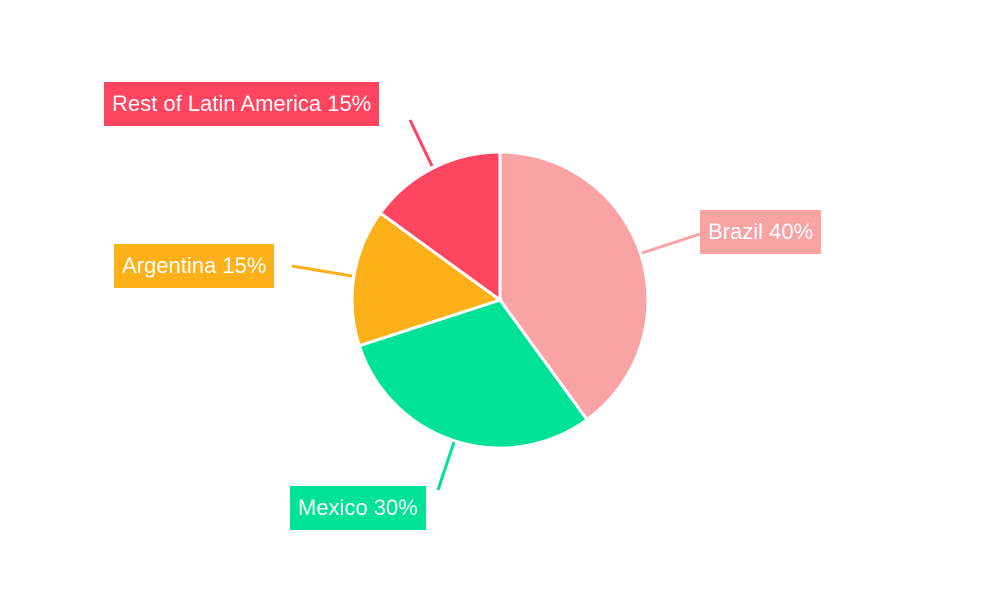  What do you see at coordinates (194, 266) in the screenshot?
I see `data-label-argentina: Argentina 15%` at bounding box center [194, 266].